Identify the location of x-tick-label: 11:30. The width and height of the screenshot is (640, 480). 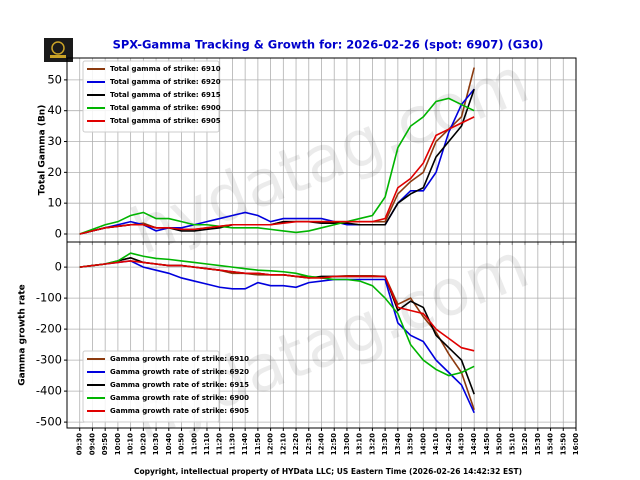
(232, 444).